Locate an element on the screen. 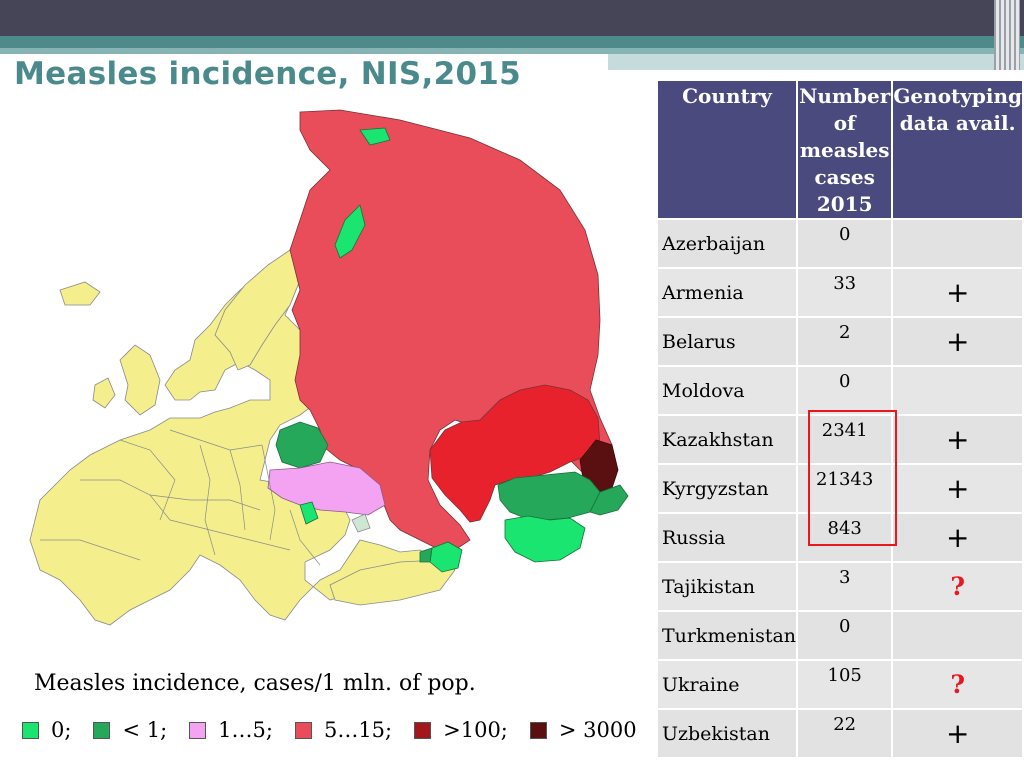 The height and width of the screenshot is (768, 1024). decorative-lines is located at coordinates (1007, 35).